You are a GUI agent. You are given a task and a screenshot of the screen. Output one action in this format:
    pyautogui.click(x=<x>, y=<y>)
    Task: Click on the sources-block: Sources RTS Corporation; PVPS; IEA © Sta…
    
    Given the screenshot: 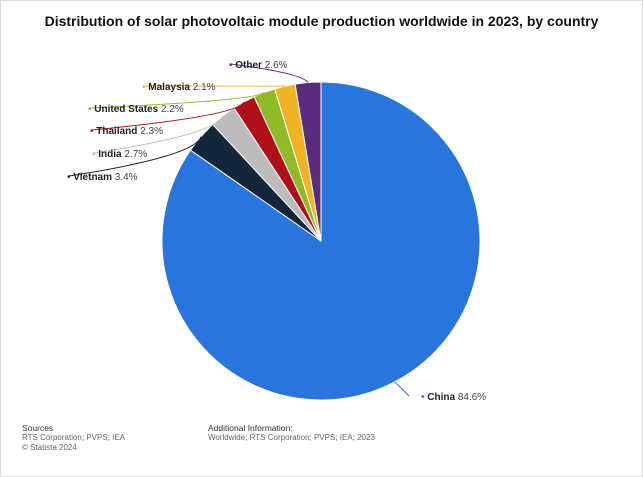 What is the action you would take?
    pyautogui.click(x=73, y=438)
    